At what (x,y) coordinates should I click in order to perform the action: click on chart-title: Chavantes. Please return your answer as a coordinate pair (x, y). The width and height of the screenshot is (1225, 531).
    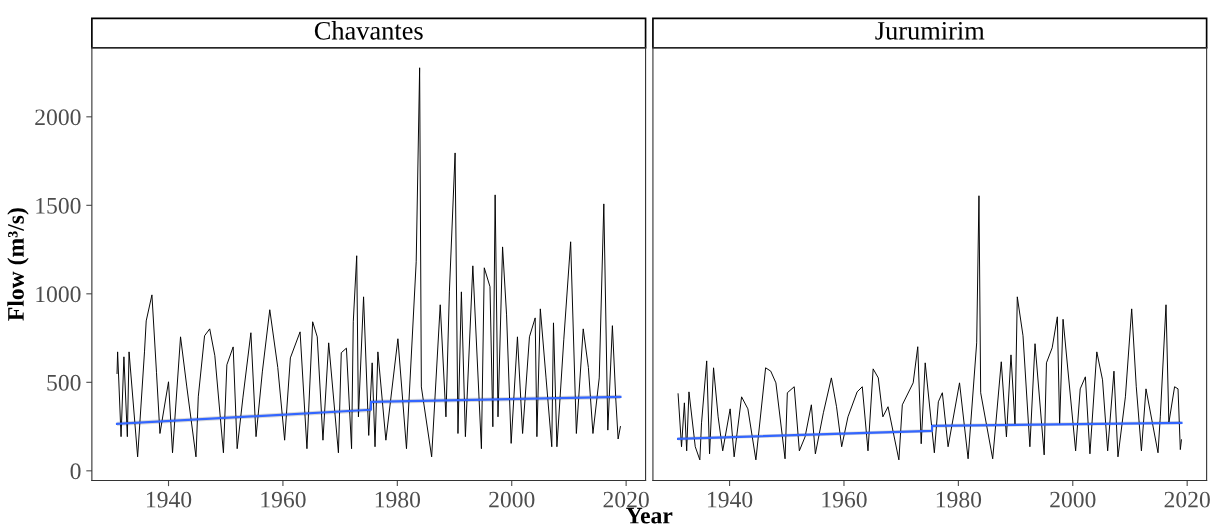
    Looking at the image, I should click on (368, 30).